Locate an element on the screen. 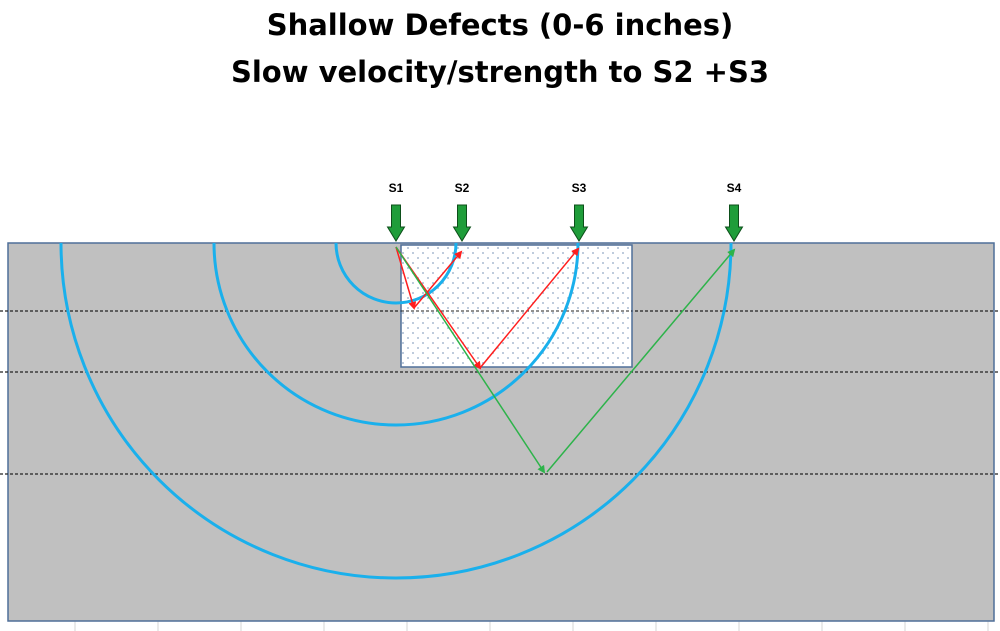 The width and height of the screenshot is (1000, 631). bottom-gridline-ticks is located at coordinates (531, 626).